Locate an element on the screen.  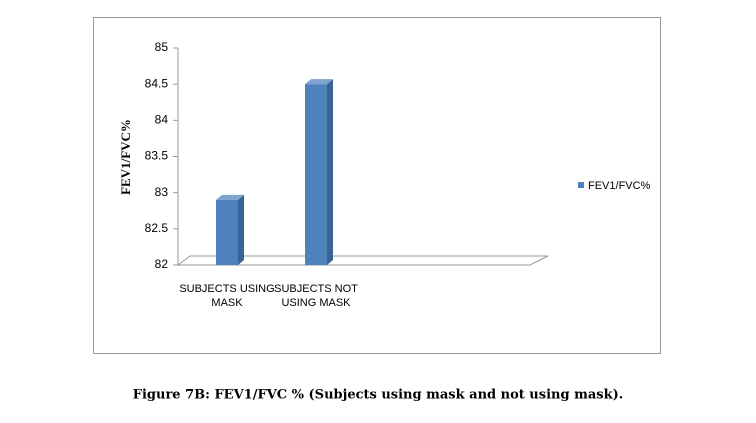
legend-label: FEV1/FVC% is located at coordinates (619, 186).